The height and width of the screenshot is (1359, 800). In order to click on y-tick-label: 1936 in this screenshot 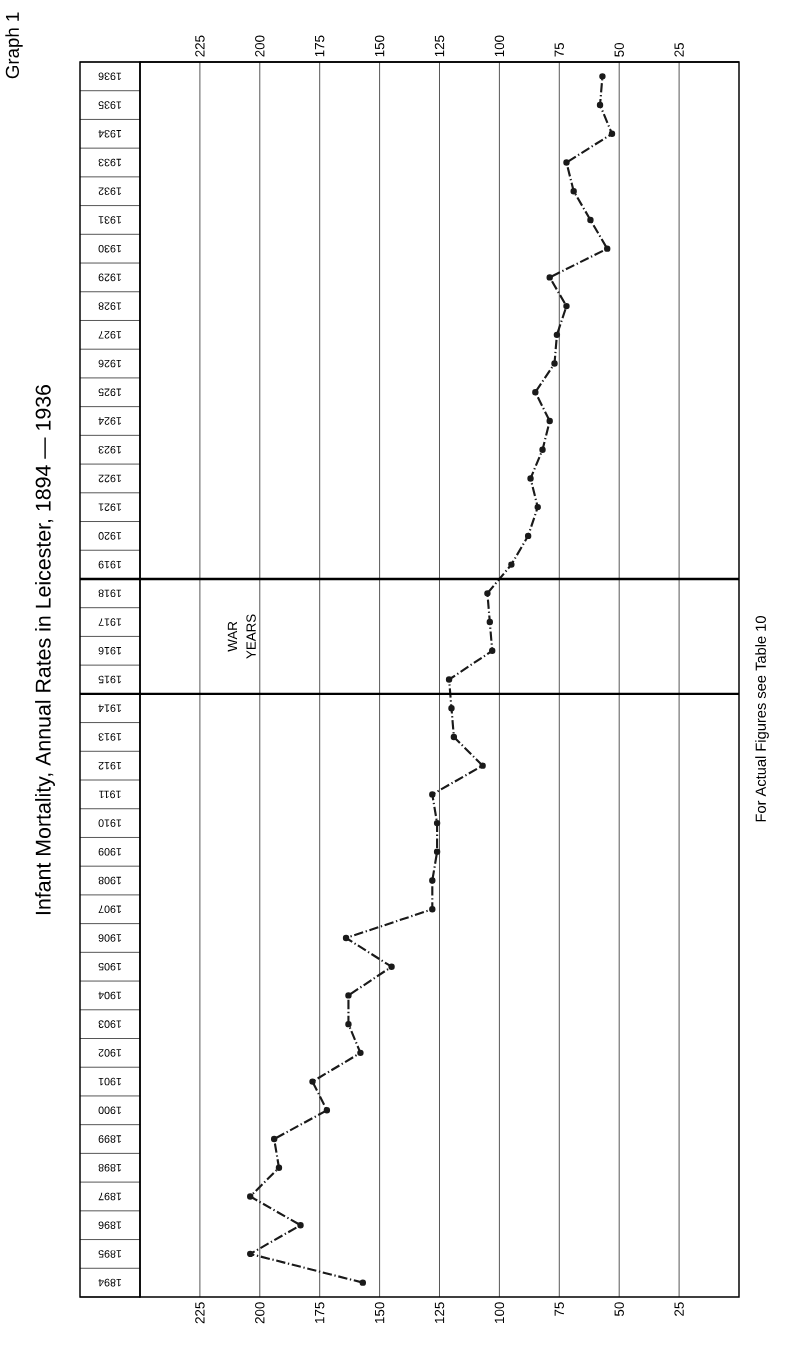, I will do `click(110, 76)`.